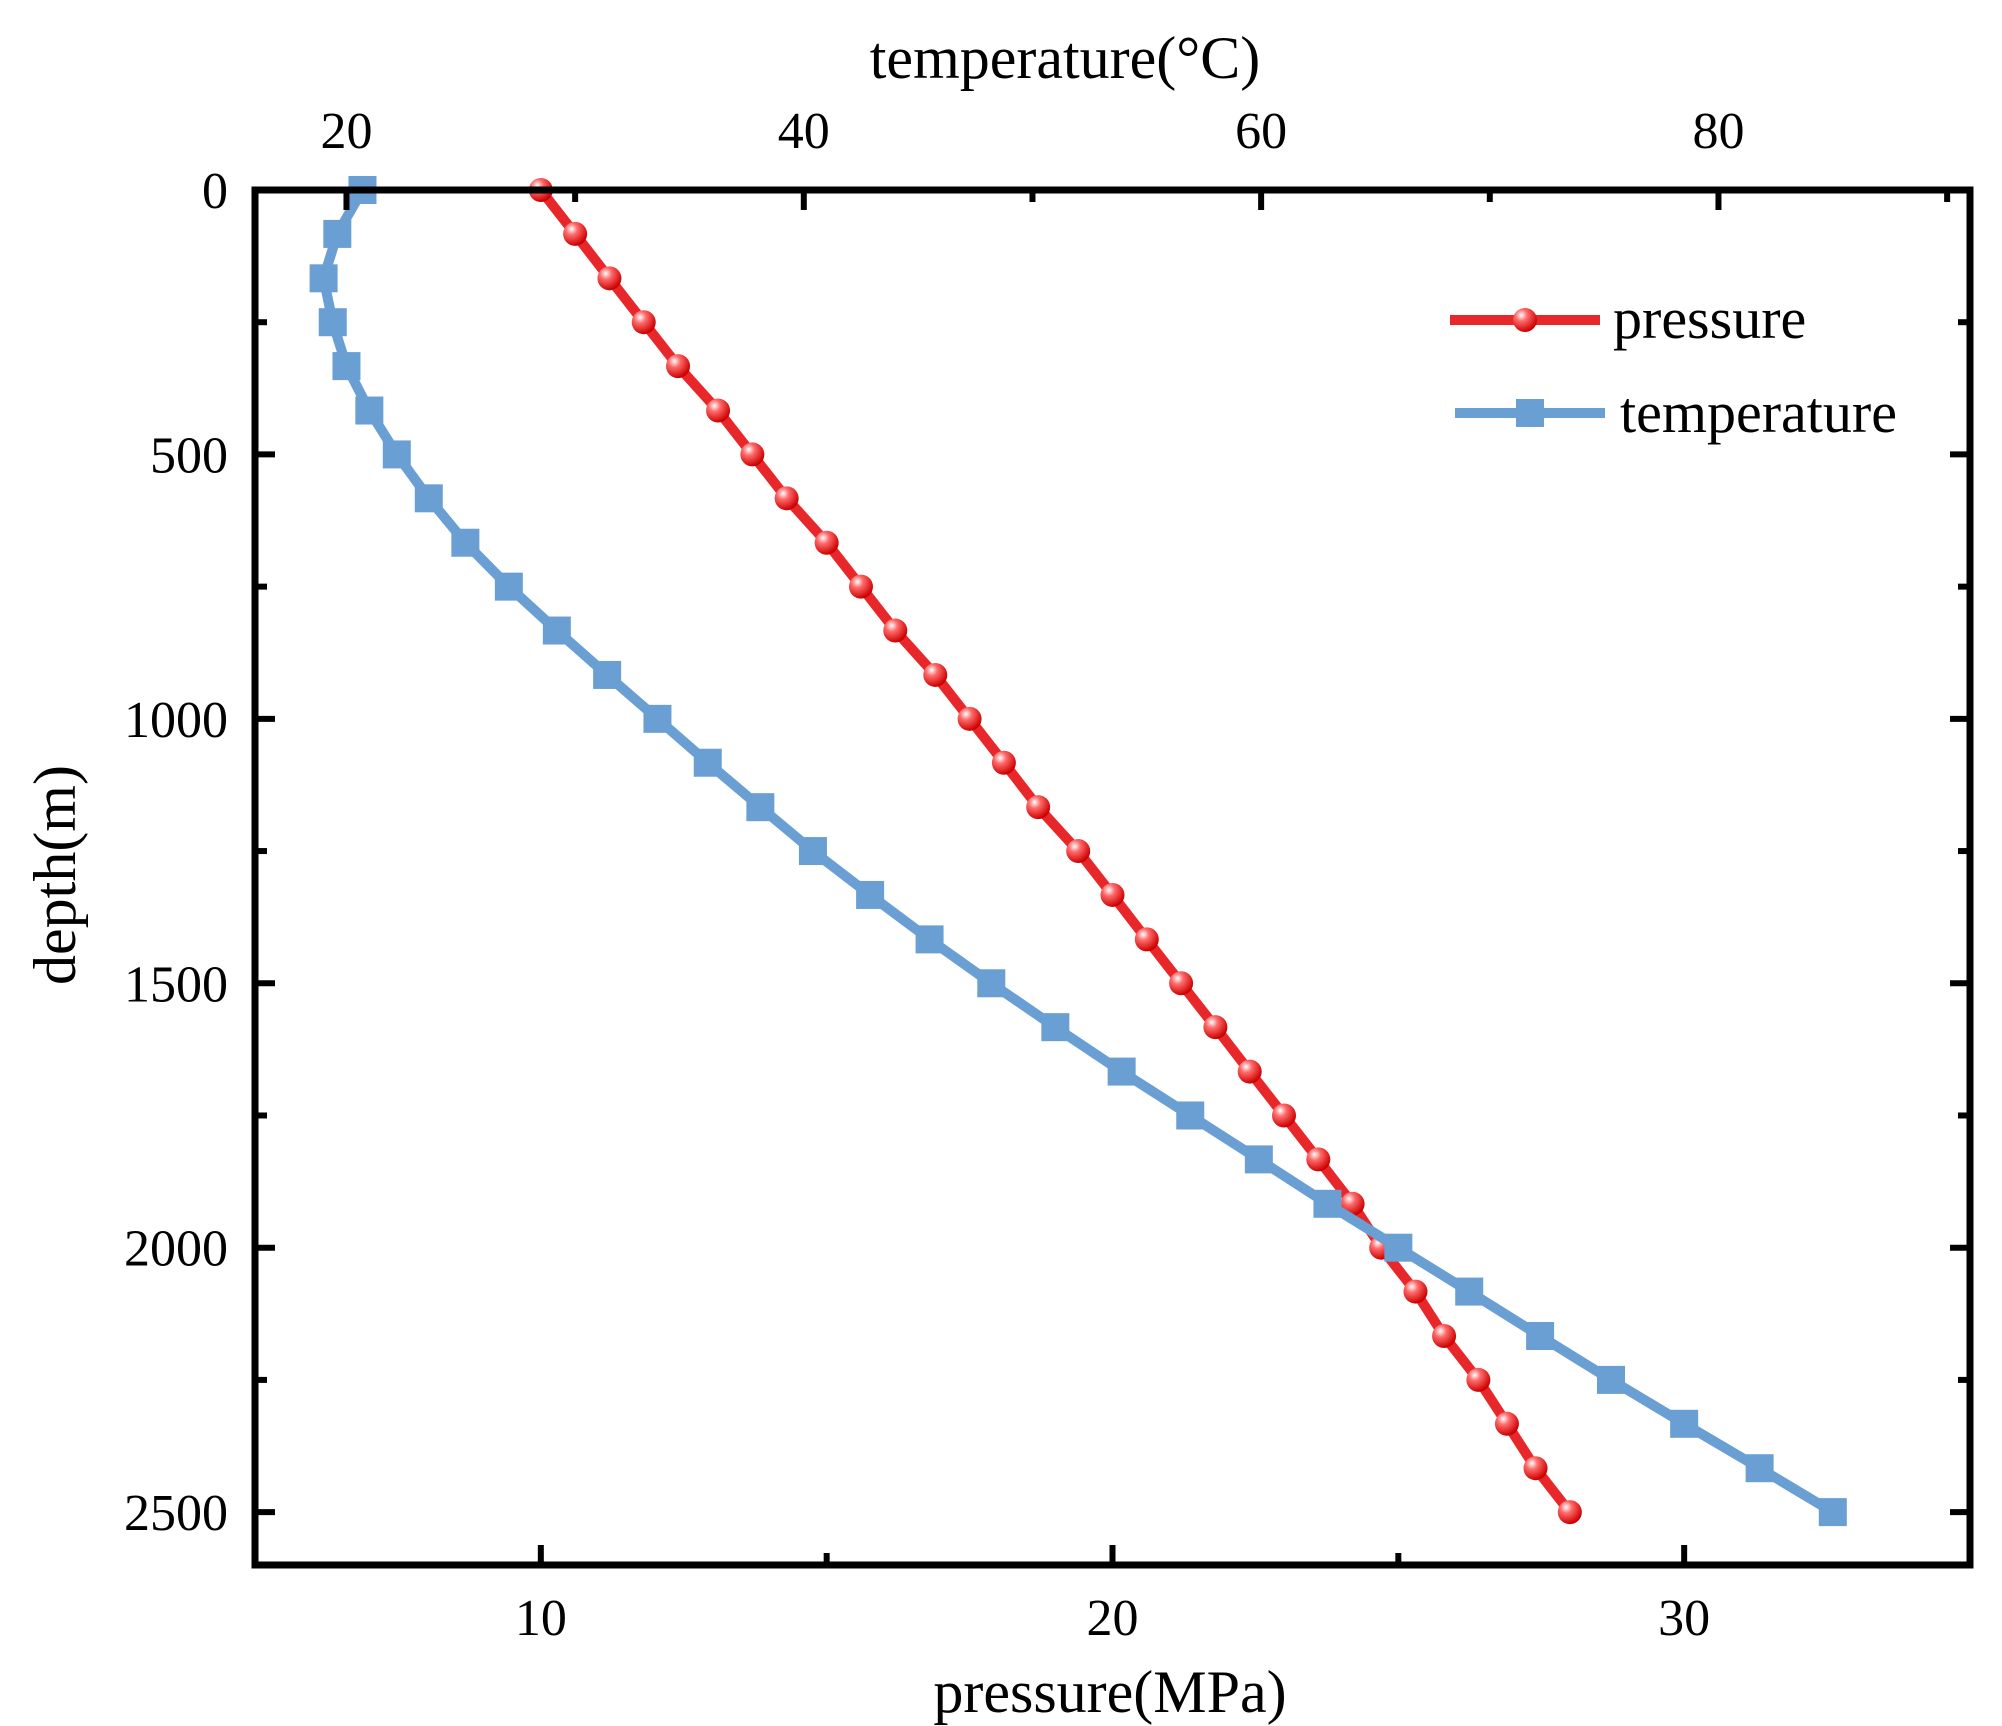 This screenshot has width=2002, height=1726. What do you see at coordinates (1261, 131) in the screenshot?
I see `top-tick-label-60: 60` at bounding box center [1261, 131].